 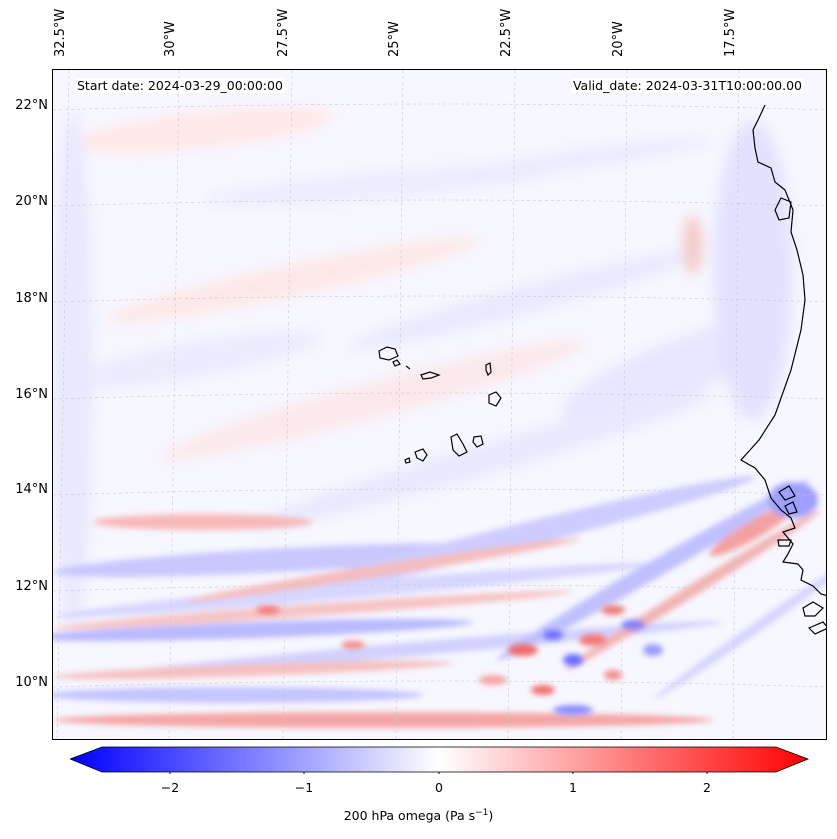 What do you see at coordinates (573, 787) in the screenshot?
I see `colorbar-tick-1: 1` at bounding box center [573, 787].